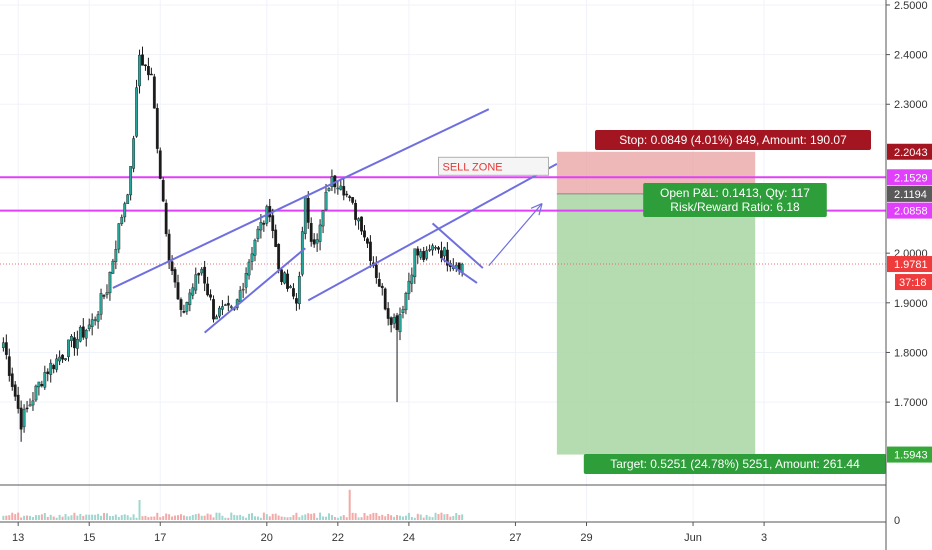  I want to click on price-badge-label: 2.1529, so click(911, 178).